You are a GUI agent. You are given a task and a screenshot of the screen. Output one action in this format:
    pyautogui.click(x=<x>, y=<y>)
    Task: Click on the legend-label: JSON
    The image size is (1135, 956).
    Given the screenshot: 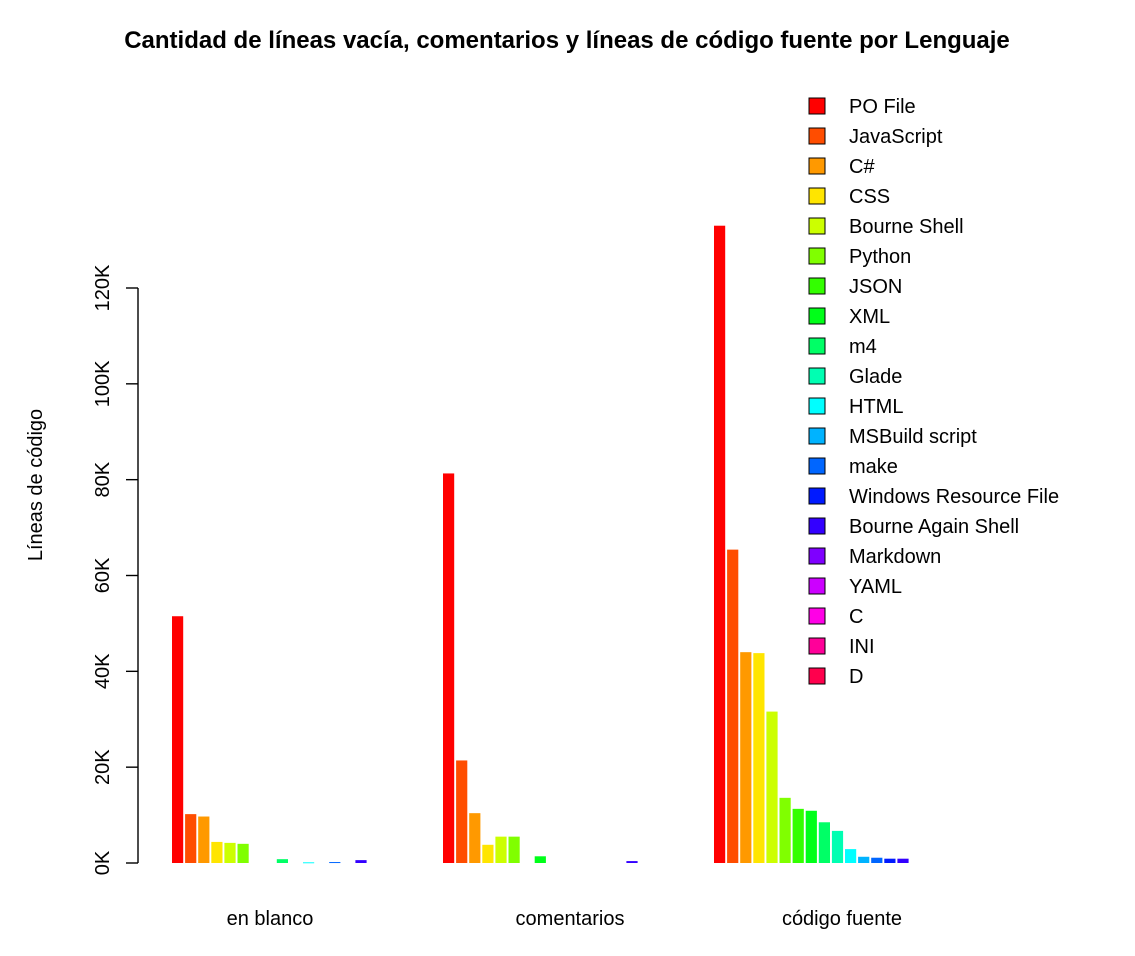 What is the action you would take?
    pyautogui.click(x=875, y=287)
    